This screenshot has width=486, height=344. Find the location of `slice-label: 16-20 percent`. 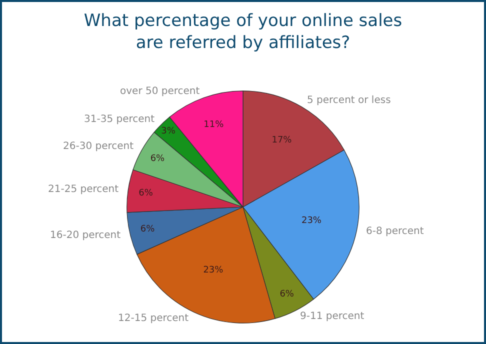

slice-label: 16-20 percent is located at coordinates (85, 235).